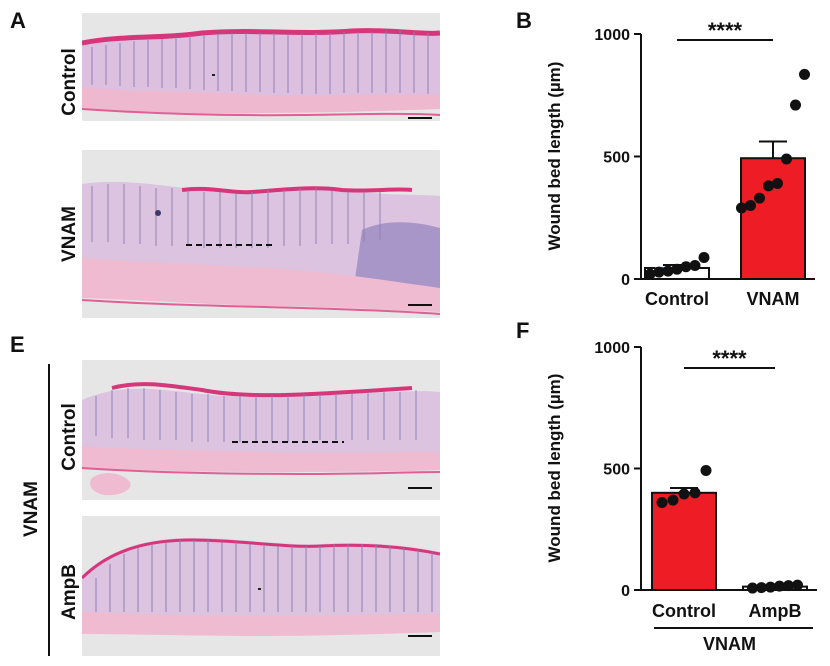 The height and width of the screenshot is (666, 830). I want to click on category-label: VNAM, so click(773, 299).